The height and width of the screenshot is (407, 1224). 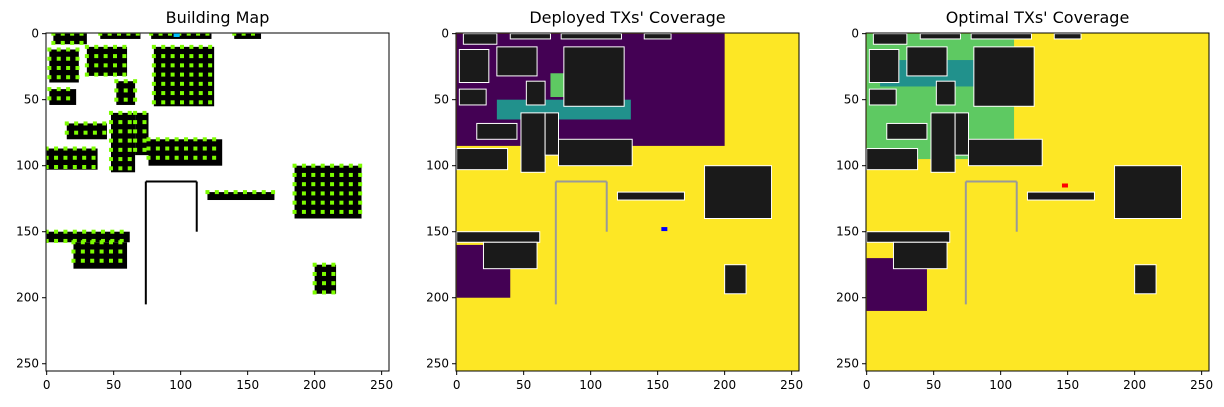 What do you see at coordinates (176, 35) in the screenshot?
I see `deployed-tx-point` at bounding box center [176, 35].